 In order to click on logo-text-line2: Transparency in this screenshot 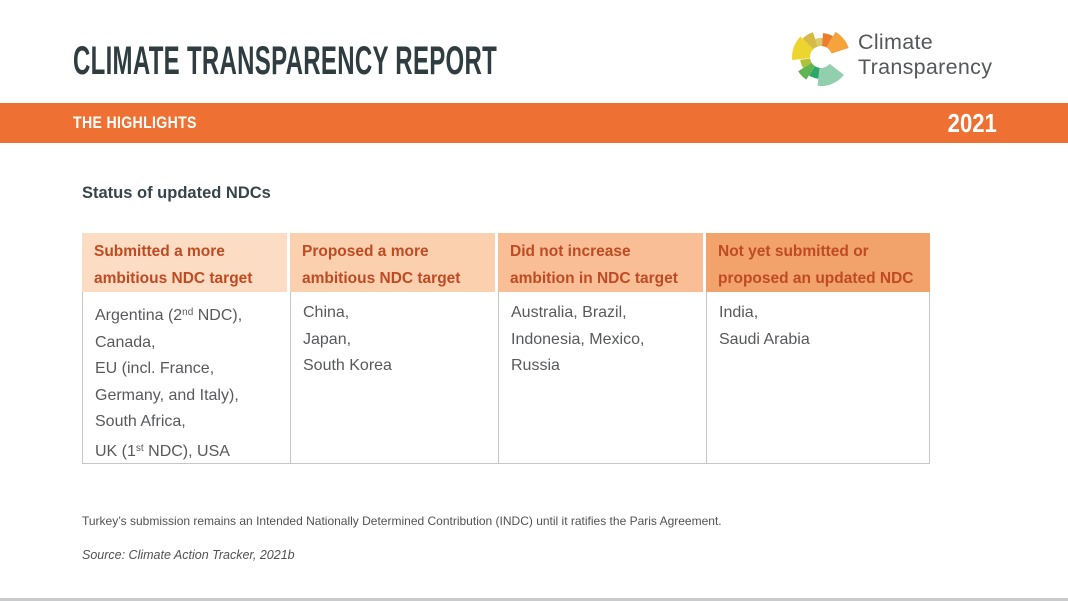, I will do `click(925, 67)`.